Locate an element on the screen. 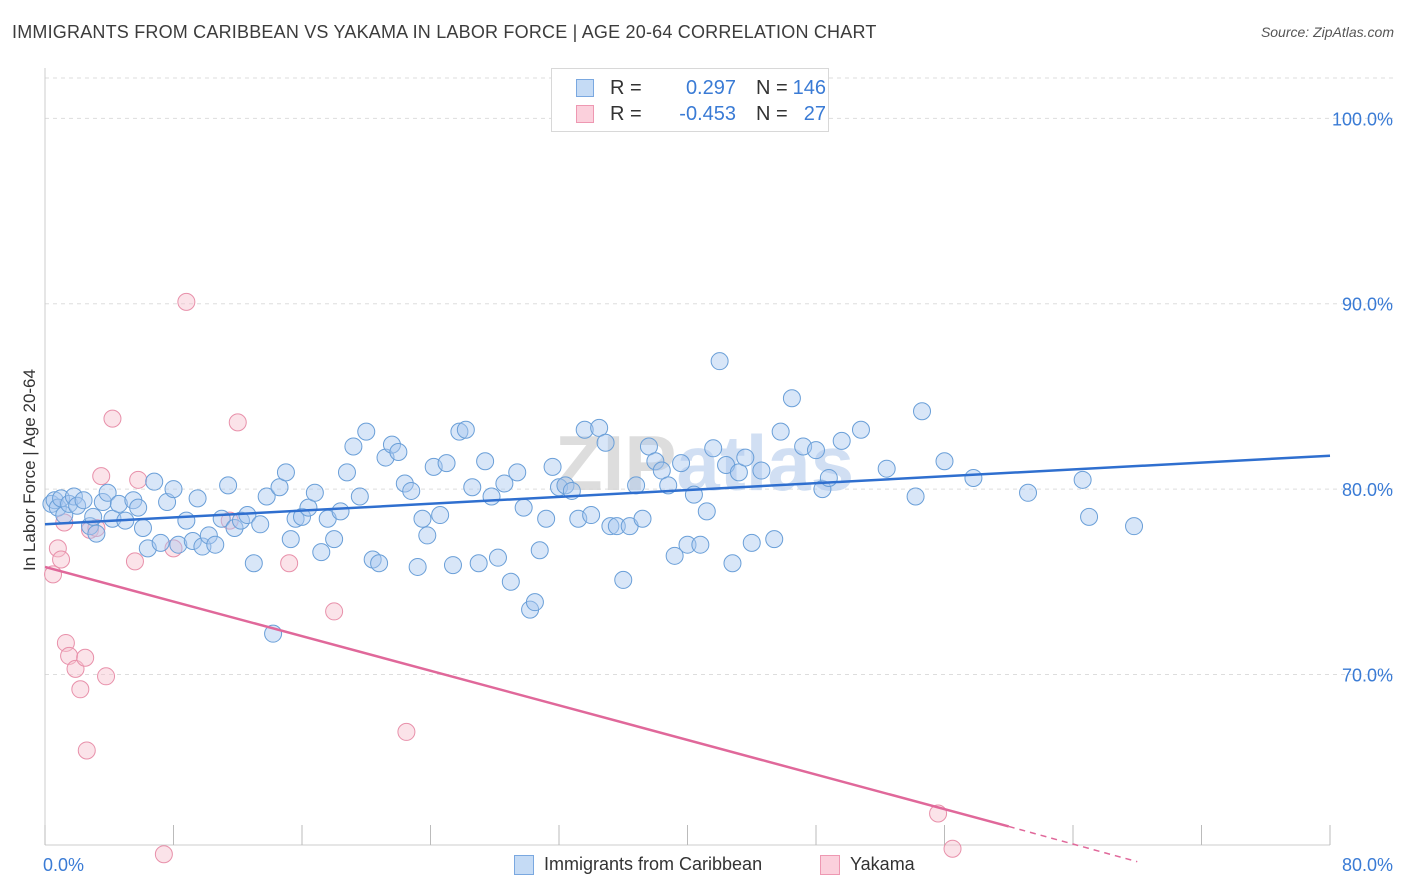  legend-swatch-caribbean is located at coordinates (585, 88).